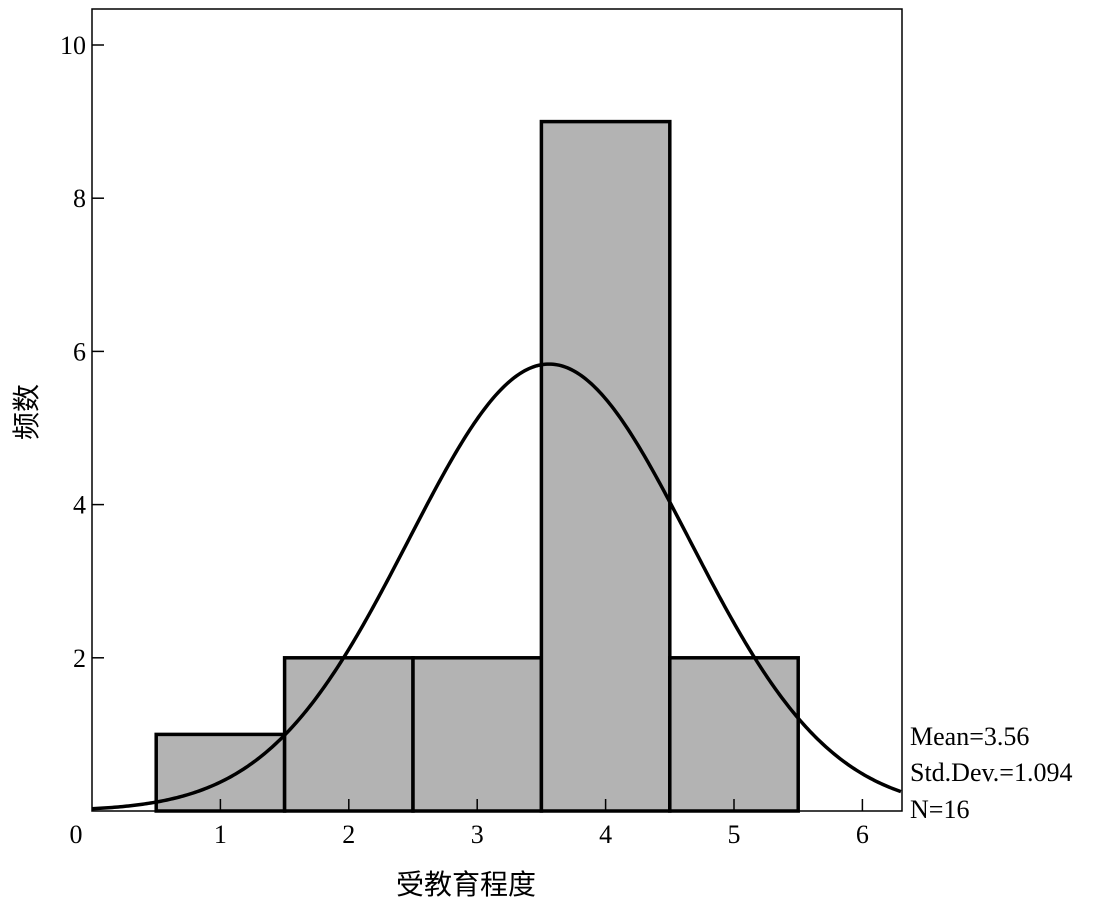 This screenshot has width=1112, height=909. I want to click on x-axis-ticks: 1 2 3 4 5 6, so click(541, 824).